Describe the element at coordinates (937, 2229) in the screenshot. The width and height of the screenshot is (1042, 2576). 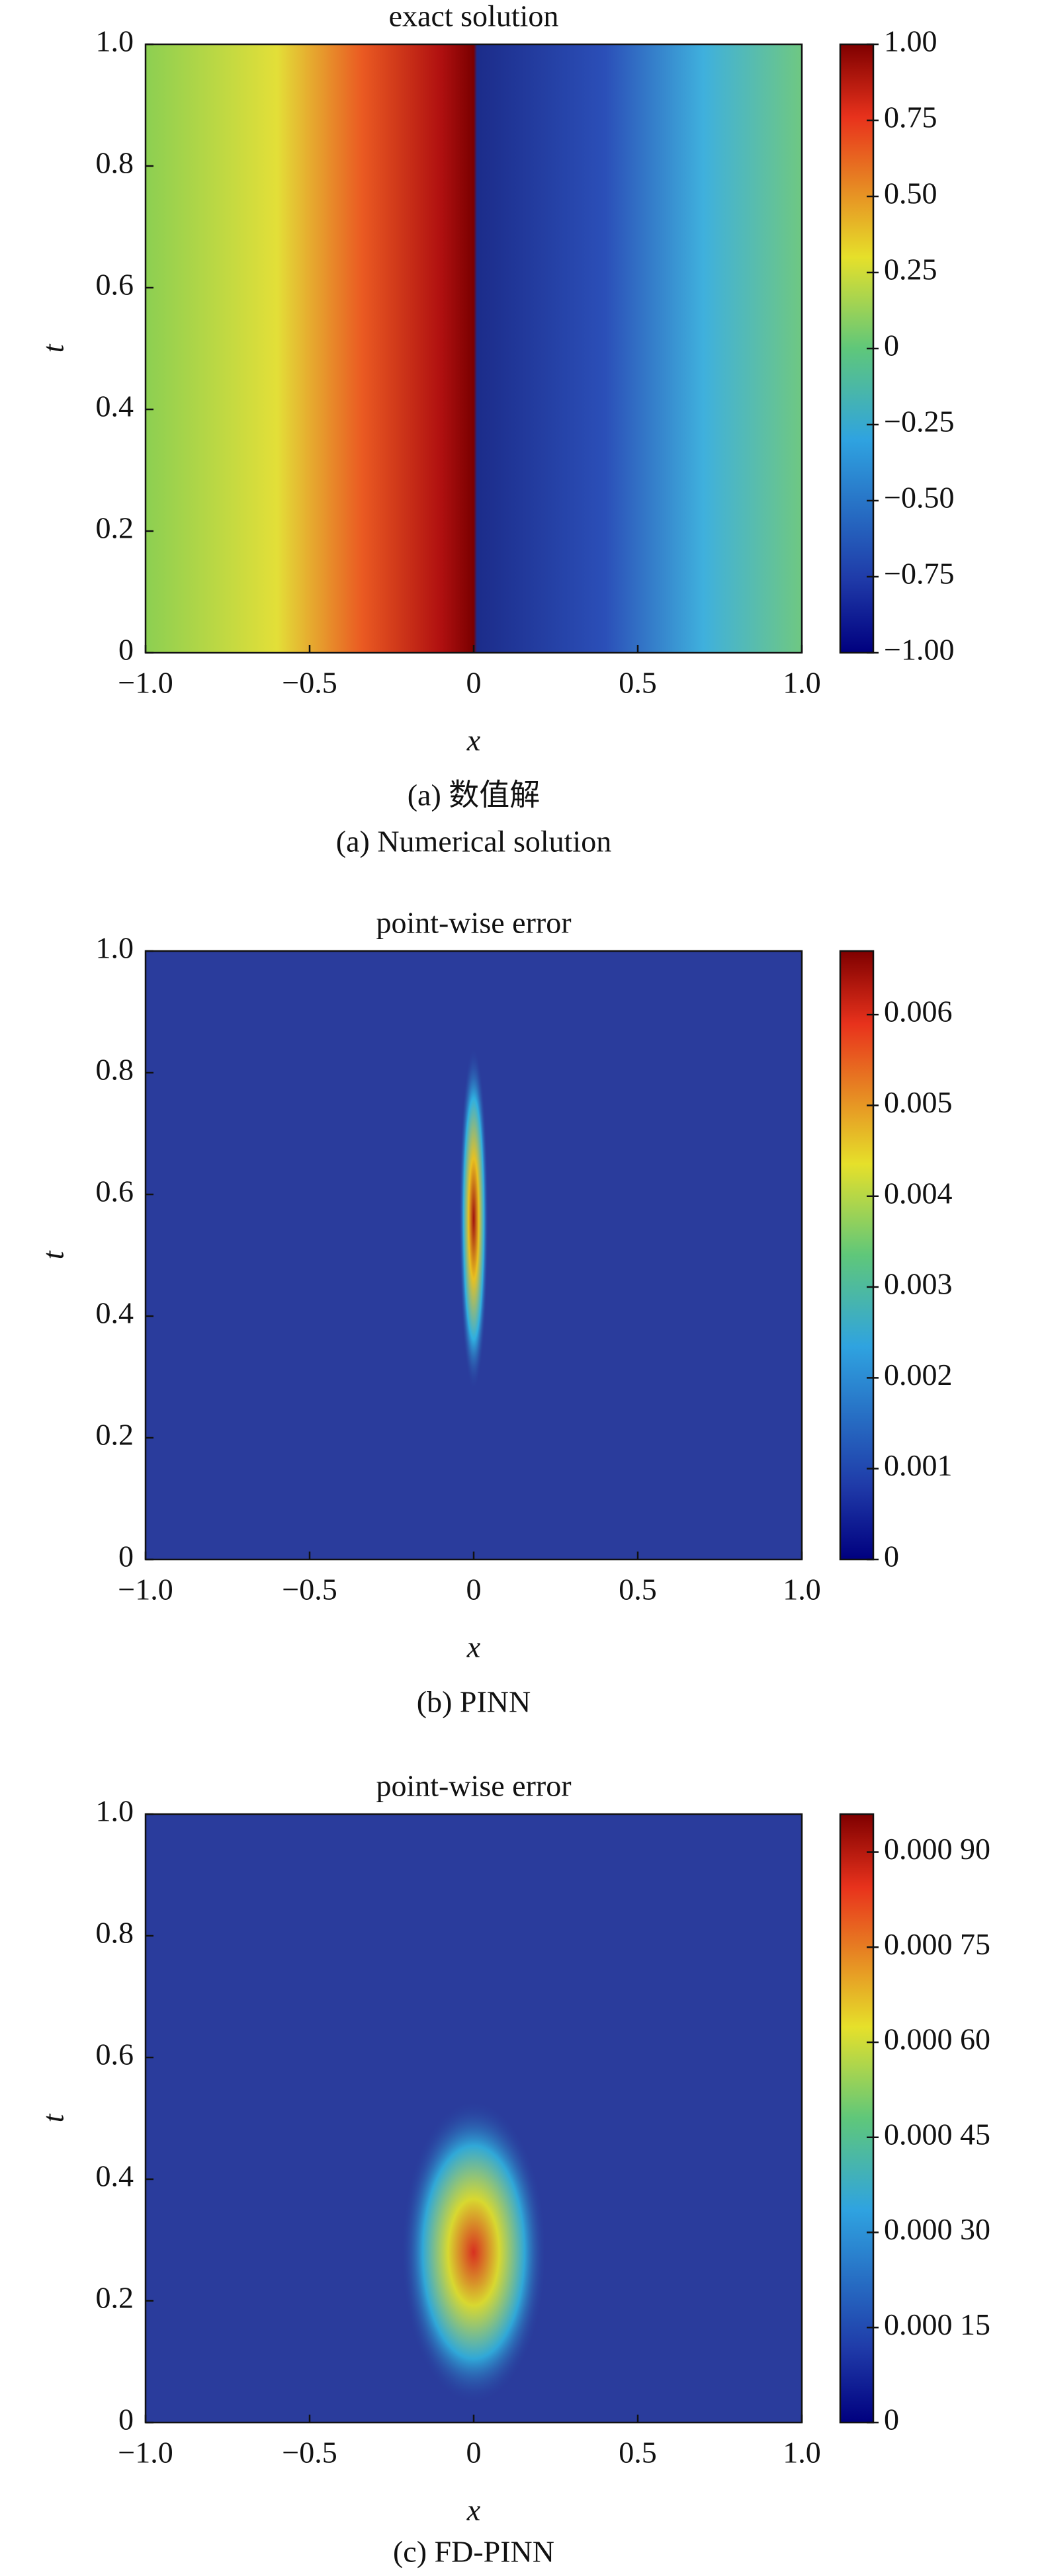
I see `colorbar-tick-label: 0.000 30` at that location.